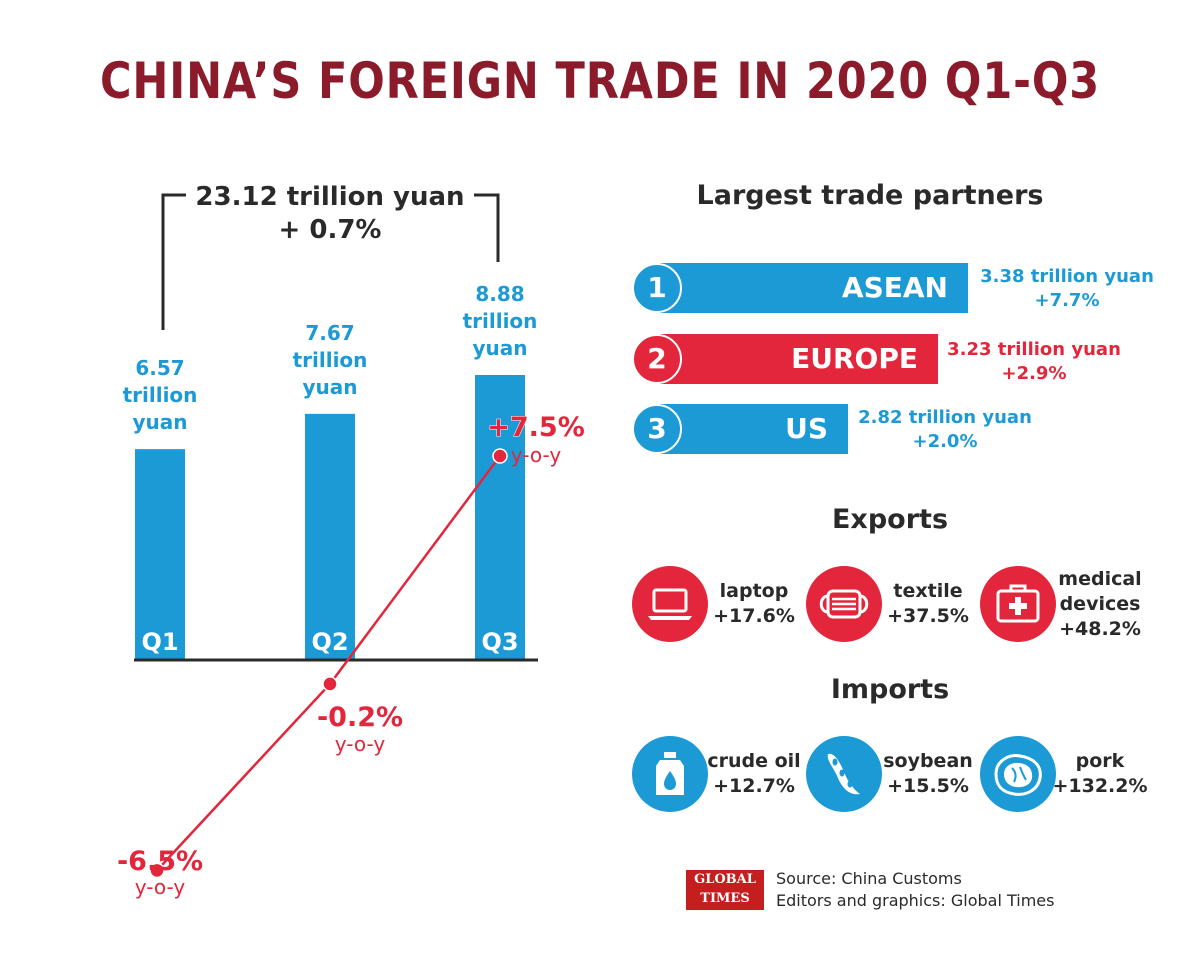 The width and height of the screenshot is (1200, 960). What do you see at coordinates (915, 900) in the screenshot?
I see `editors-text: Editors and graphics: Global Times` at bounding box center [915, 900].